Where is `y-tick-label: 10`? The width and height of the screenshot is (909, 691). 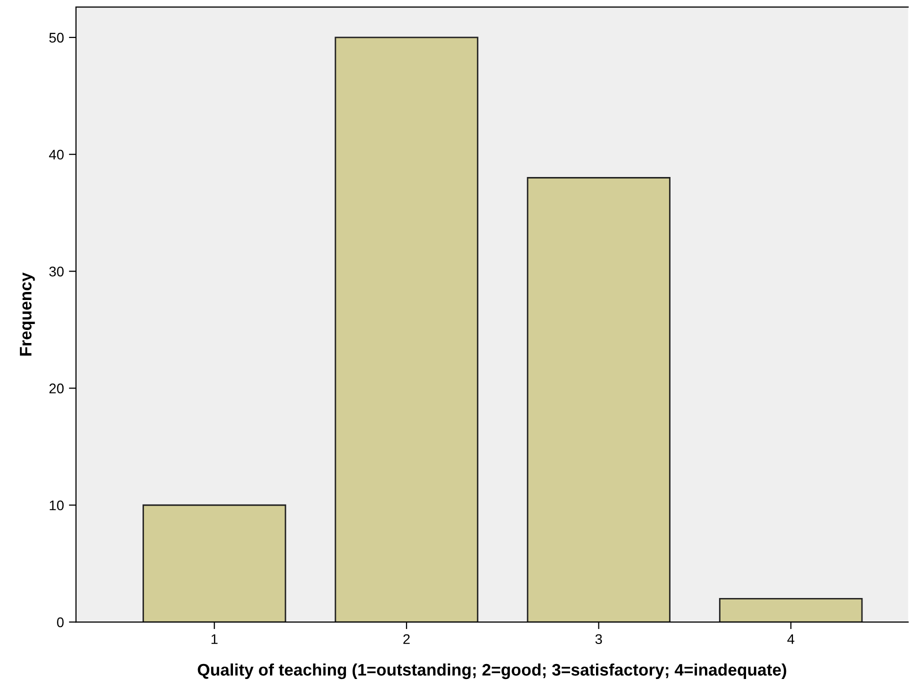 y-tick-label: 10 is located at coordinates (57, 505).